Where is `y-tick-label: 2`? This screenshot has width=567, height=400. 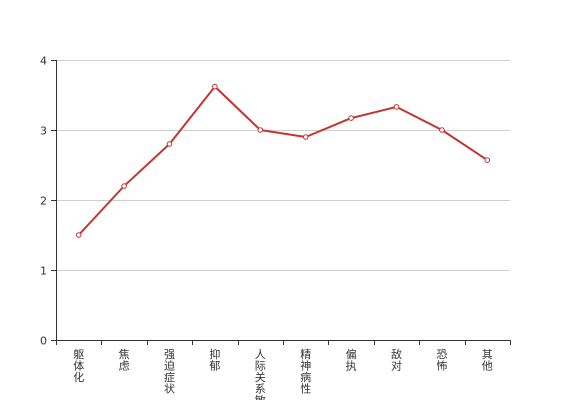 y-tick-label: 2 is located at coordinates (43, 201).